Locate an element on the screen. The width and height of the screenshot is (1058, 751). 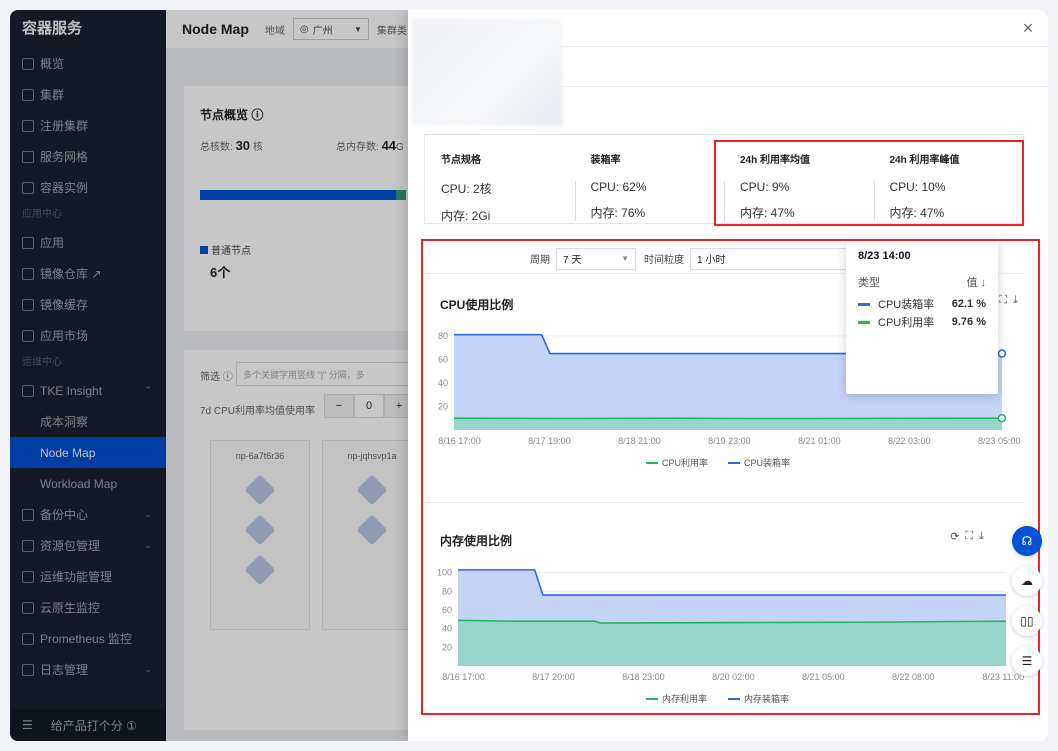
cpu-filter-label: 7d CPU利用率均值使用率 is located at coordinates (258, 411).